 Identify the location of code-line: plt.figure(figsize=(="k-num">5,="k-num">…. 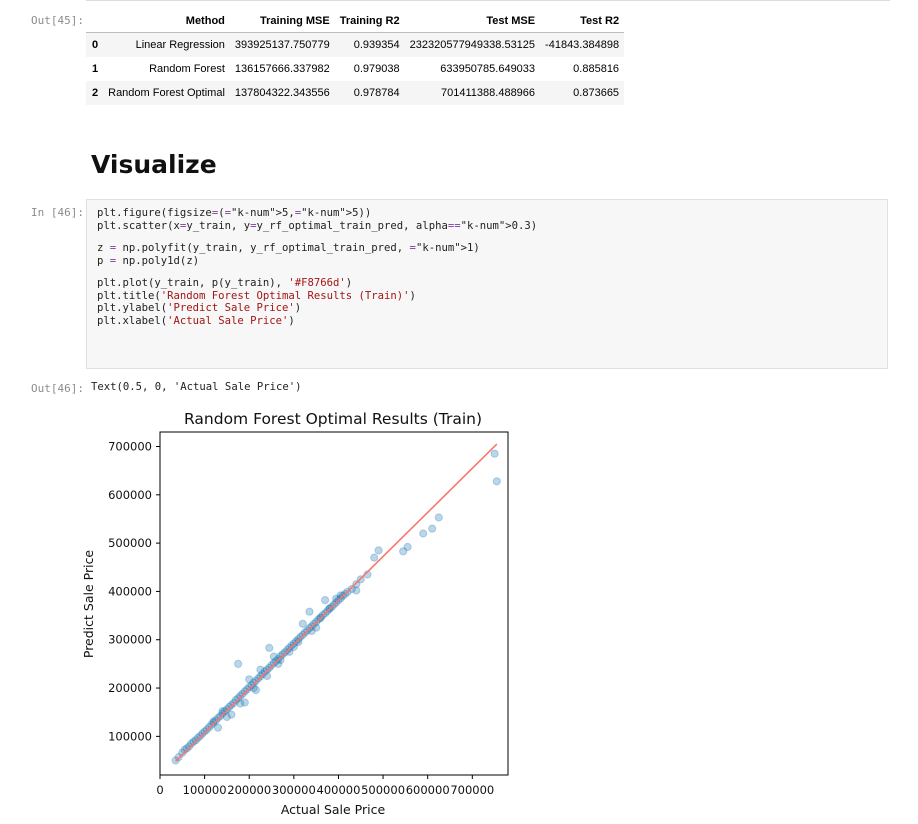
(234, 213).